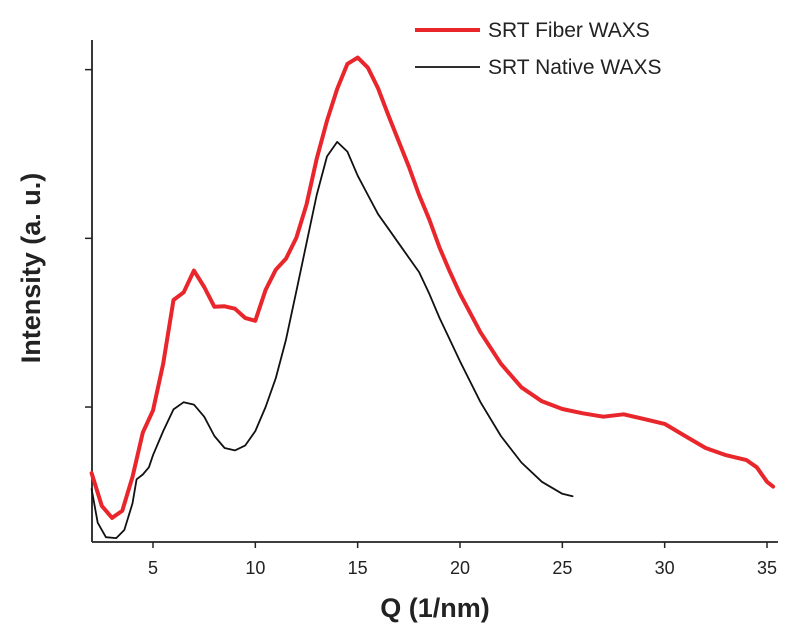  I want to click on x-tick-label-5: 5, so click(153, 568).